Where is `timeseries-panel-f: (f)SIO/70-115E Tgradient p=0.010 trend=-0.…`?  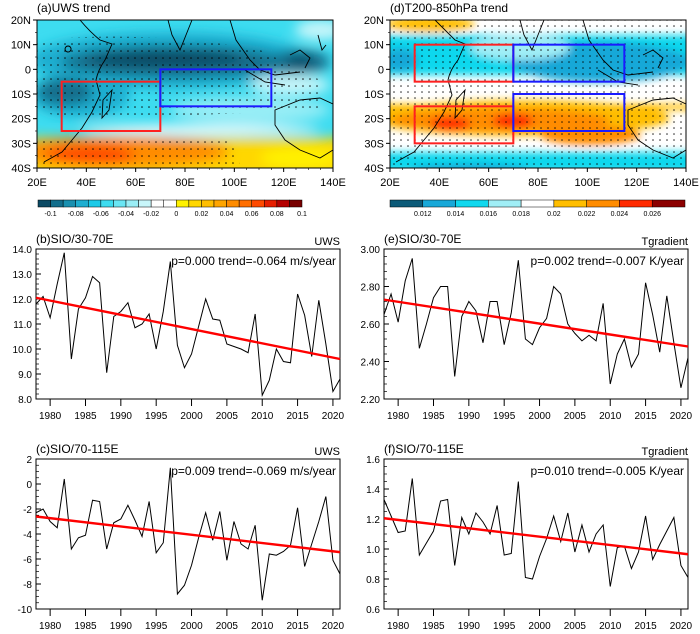 timeseries-panel-f: (f)SIO/70-115E Tgradient p=0.010 trend=-0.… is located at coordinates (529, 537).